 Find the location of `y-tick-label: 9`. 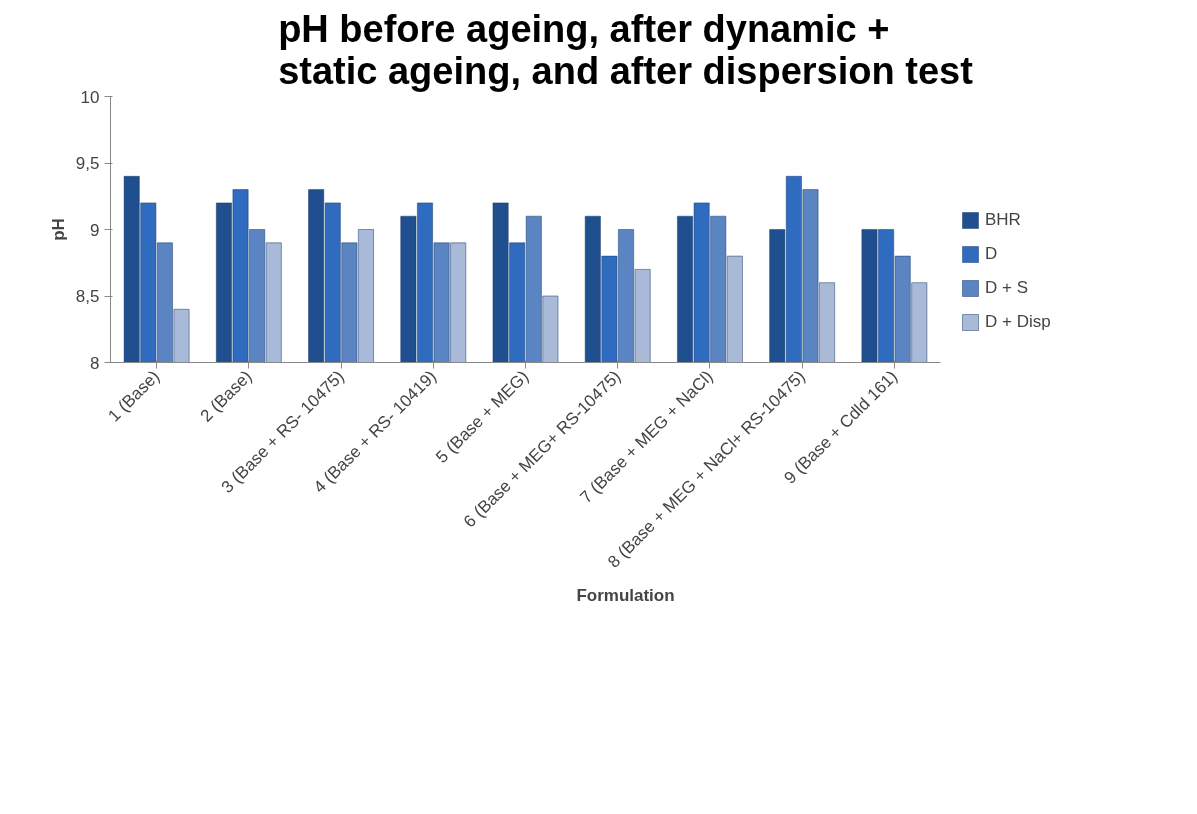

y-tick-label: 9 is located at coordinates (95, 230).